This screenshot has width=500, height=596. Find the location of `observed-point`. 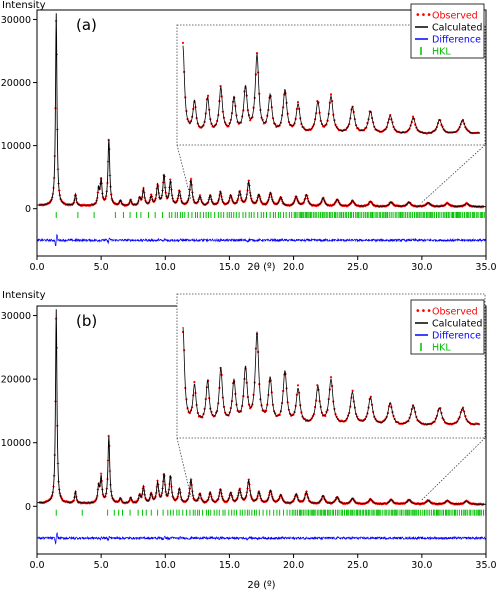

observed-point is located at coordinates (101, 473).